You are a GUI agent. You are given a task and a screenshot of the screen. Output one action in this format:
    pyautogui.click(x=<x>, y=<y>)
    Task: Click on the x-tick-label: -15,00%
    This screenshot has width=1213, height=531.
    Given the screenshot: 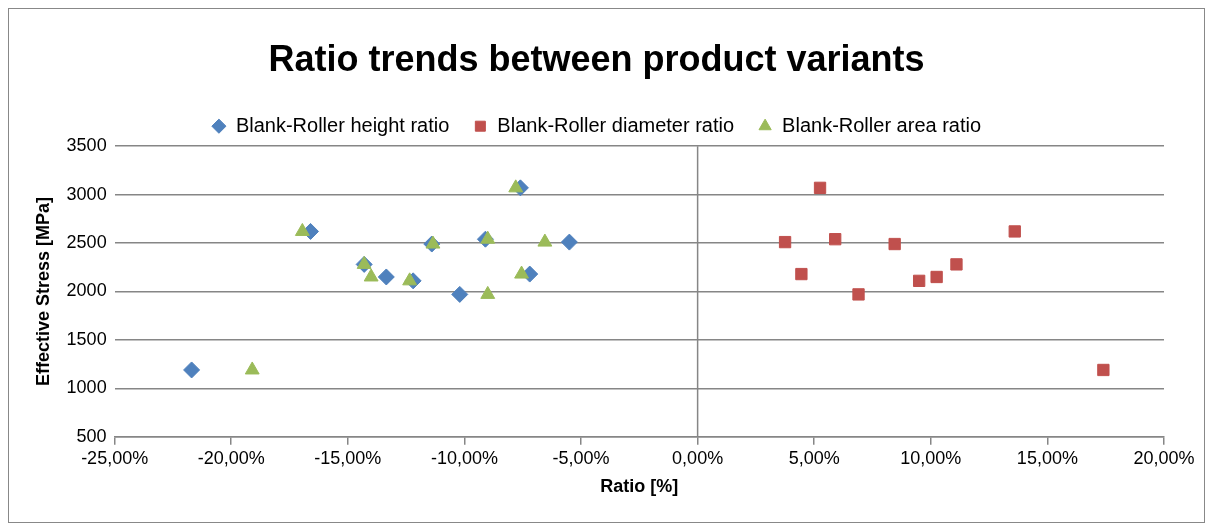 What is the action you would take?
    pyautogui.click(x=348, y=457)
    